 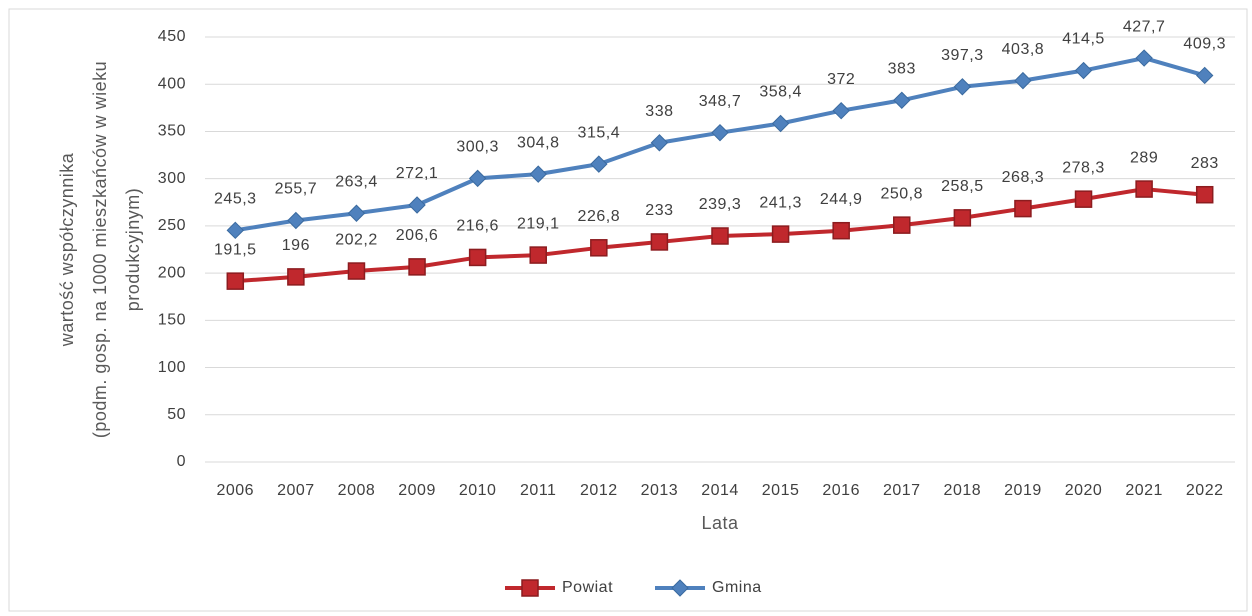 What do you see at coordinates (100, 249) in the screenshot?
I see `y-axis-title: (podm. gosp. na 1000 mieszkańców w wieku` at bounding box center [100, 249].